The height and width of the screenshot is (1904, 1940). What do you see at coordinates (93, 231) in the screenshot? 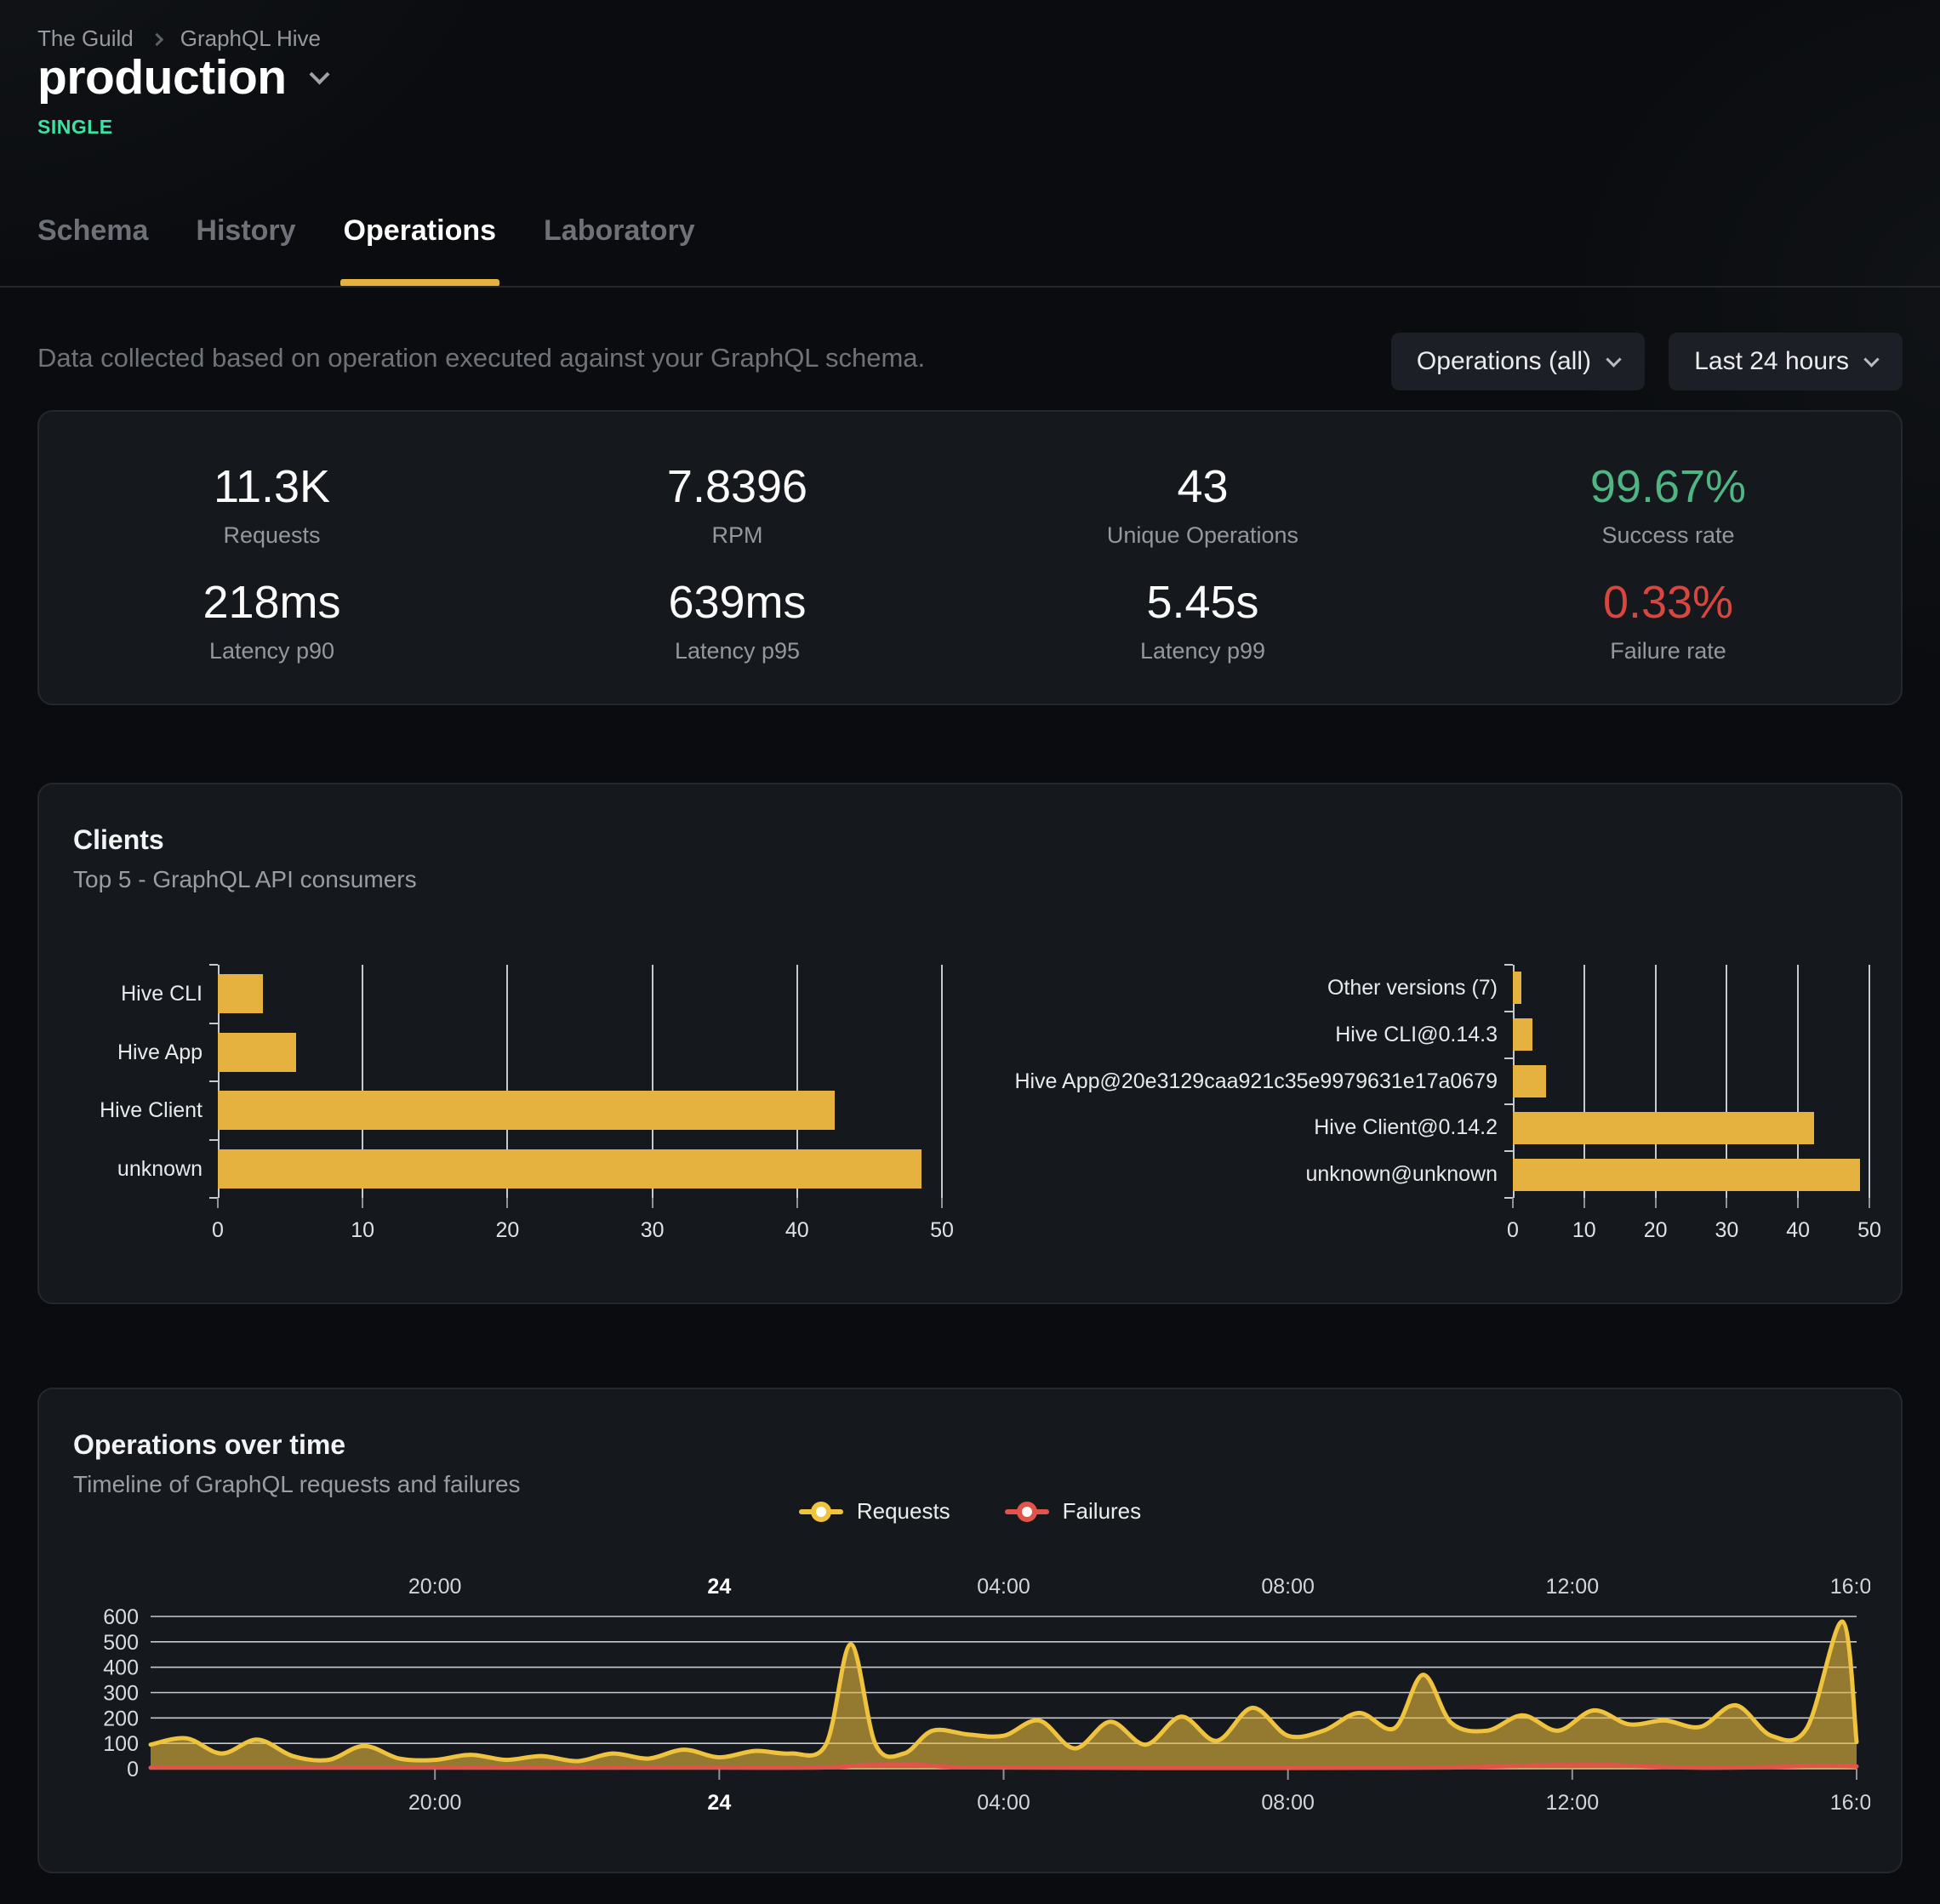
I see `tab-schema: Schema` at bounding box center [93, 231].